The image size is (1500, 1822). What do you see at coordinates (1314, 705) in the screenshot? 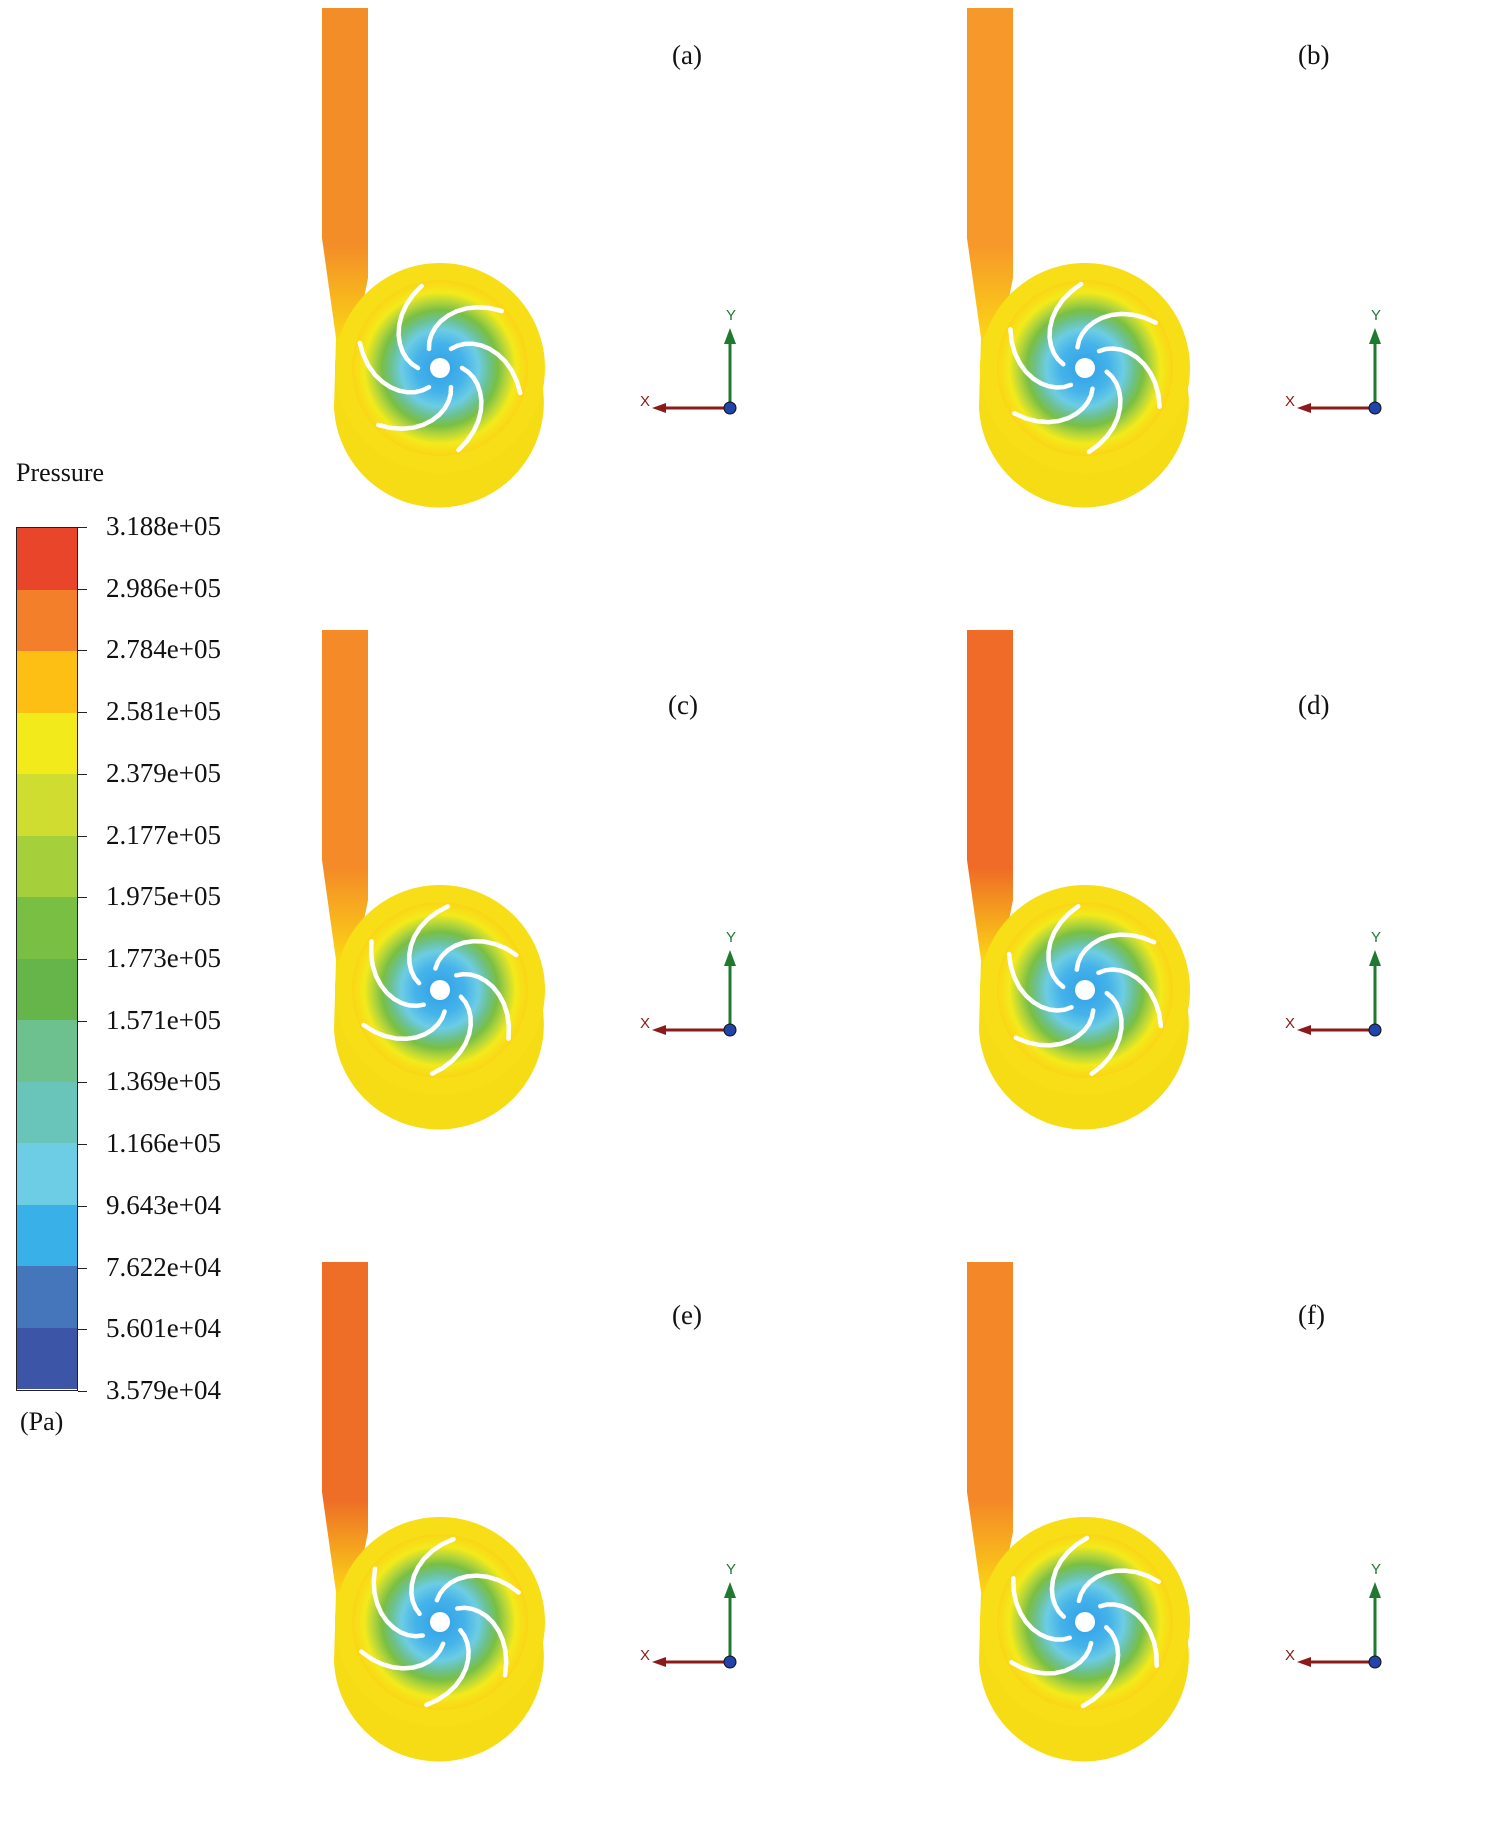
I see `panel-label: (d)` at bounding box center [1314, 705].